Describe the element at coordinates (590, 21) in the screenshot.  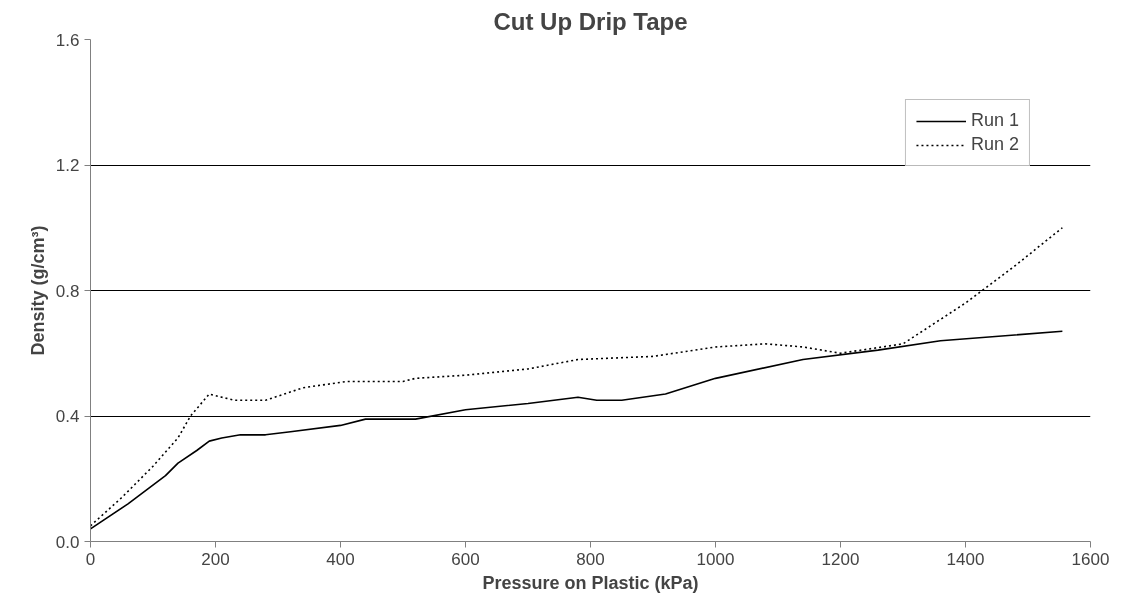
I see `chart-title: Cut Up Drip Tape` at that location.